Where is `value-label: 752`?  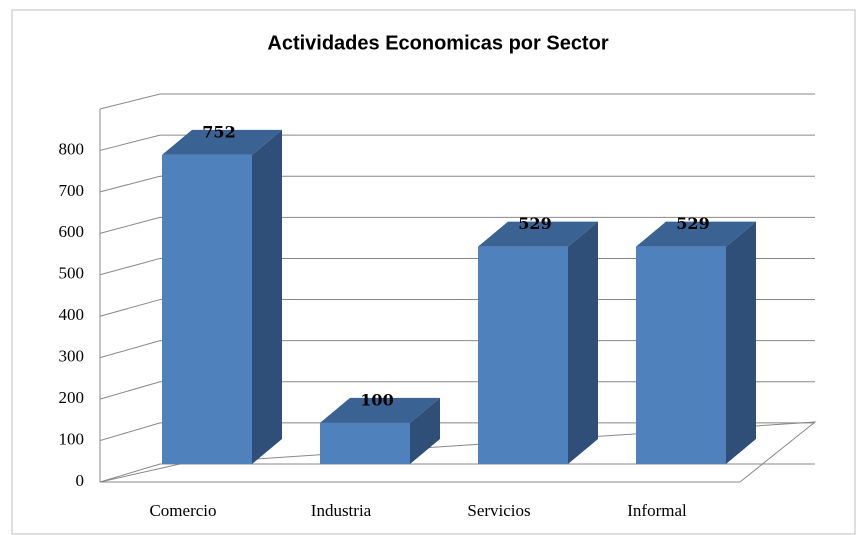 value-label: 752 is located at coordinates (218, 131).